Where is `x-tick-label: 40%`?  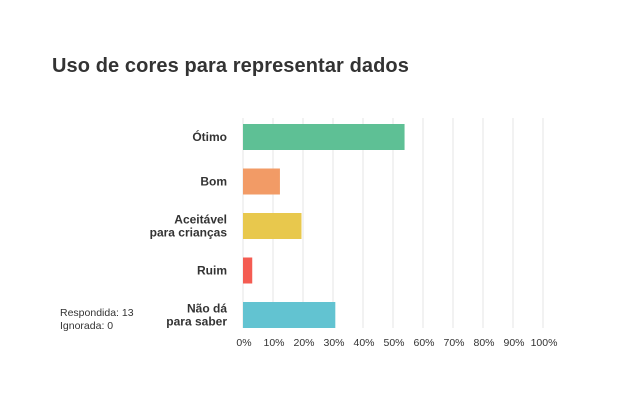 x-tick-label: 40% is located at coordinates (363, 343).